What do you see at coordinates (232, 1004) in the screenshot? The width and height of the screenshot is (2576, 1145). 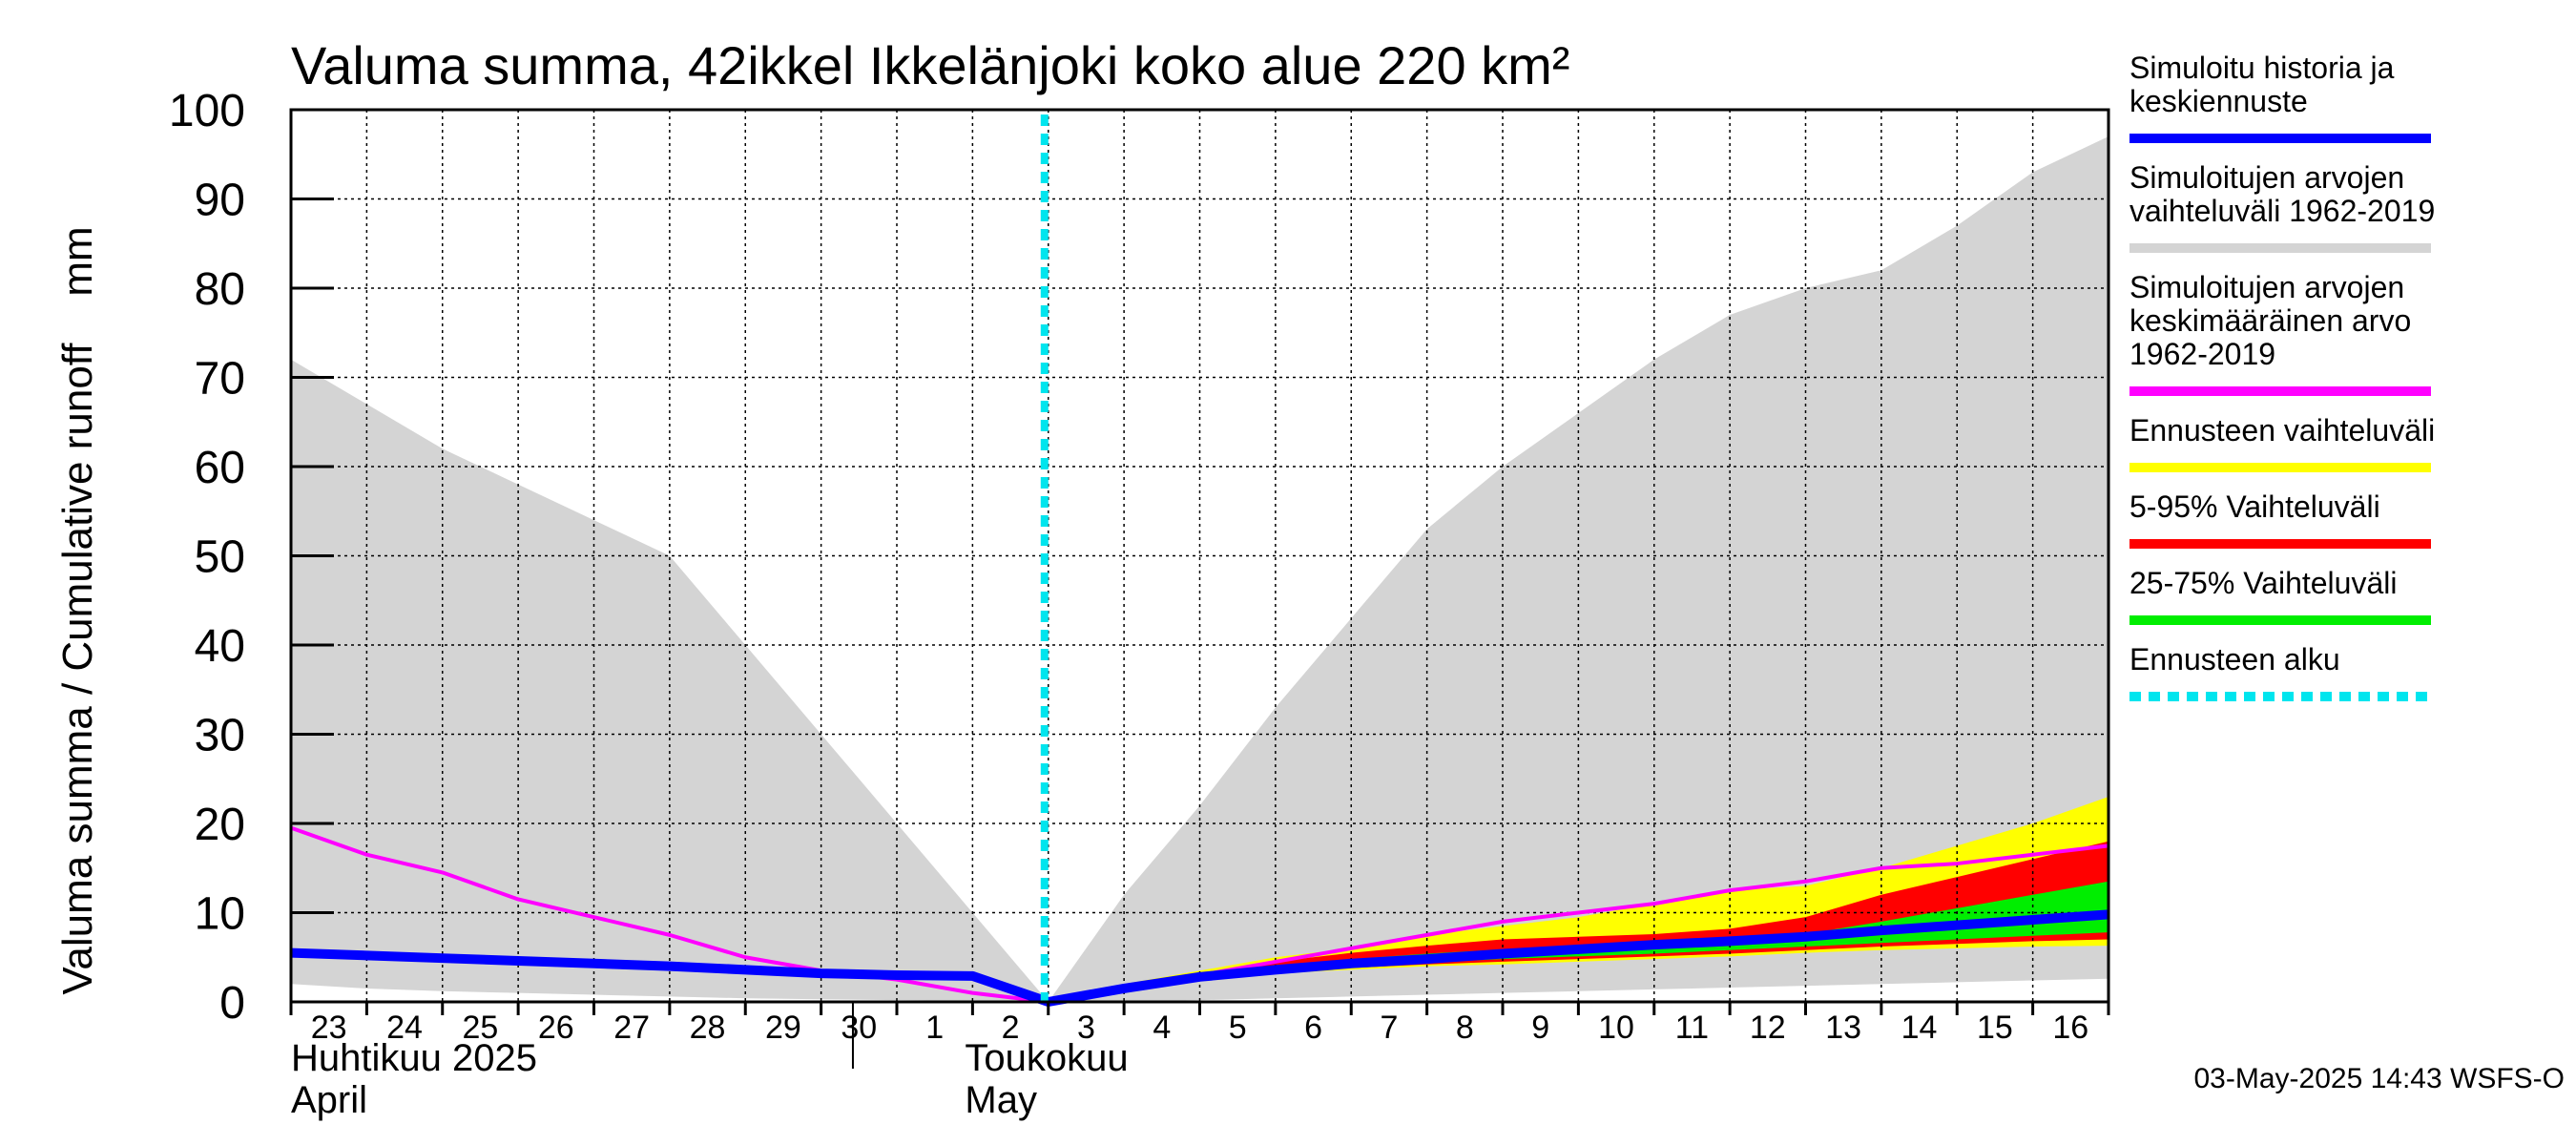 I see `y-tick-label: 0` at bounding box center [232, 1004].